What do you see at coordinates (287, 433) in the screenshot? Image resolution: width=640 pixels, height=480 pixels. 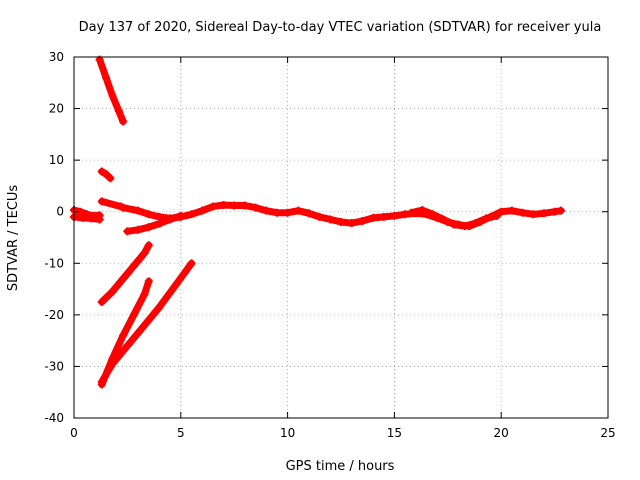 I see `x-tick-label: 10` at bounding box center [287, 433].